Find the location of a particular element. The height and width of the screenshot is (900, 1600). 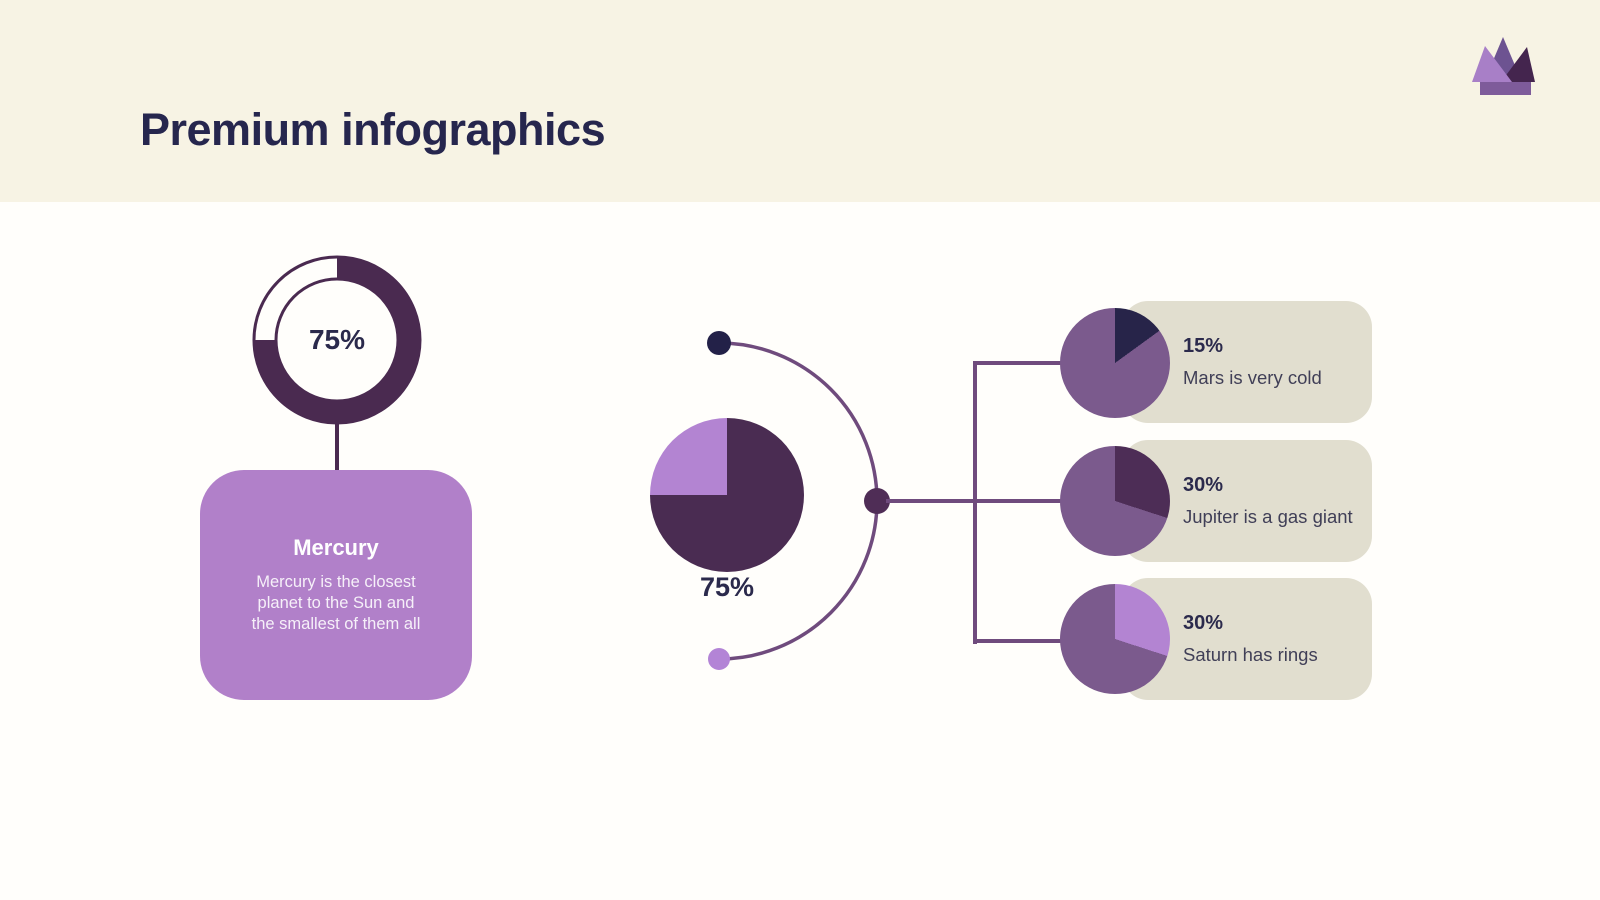

jupiter-description: Jupiter is a gas giant is located at coordinates (1268, 516).